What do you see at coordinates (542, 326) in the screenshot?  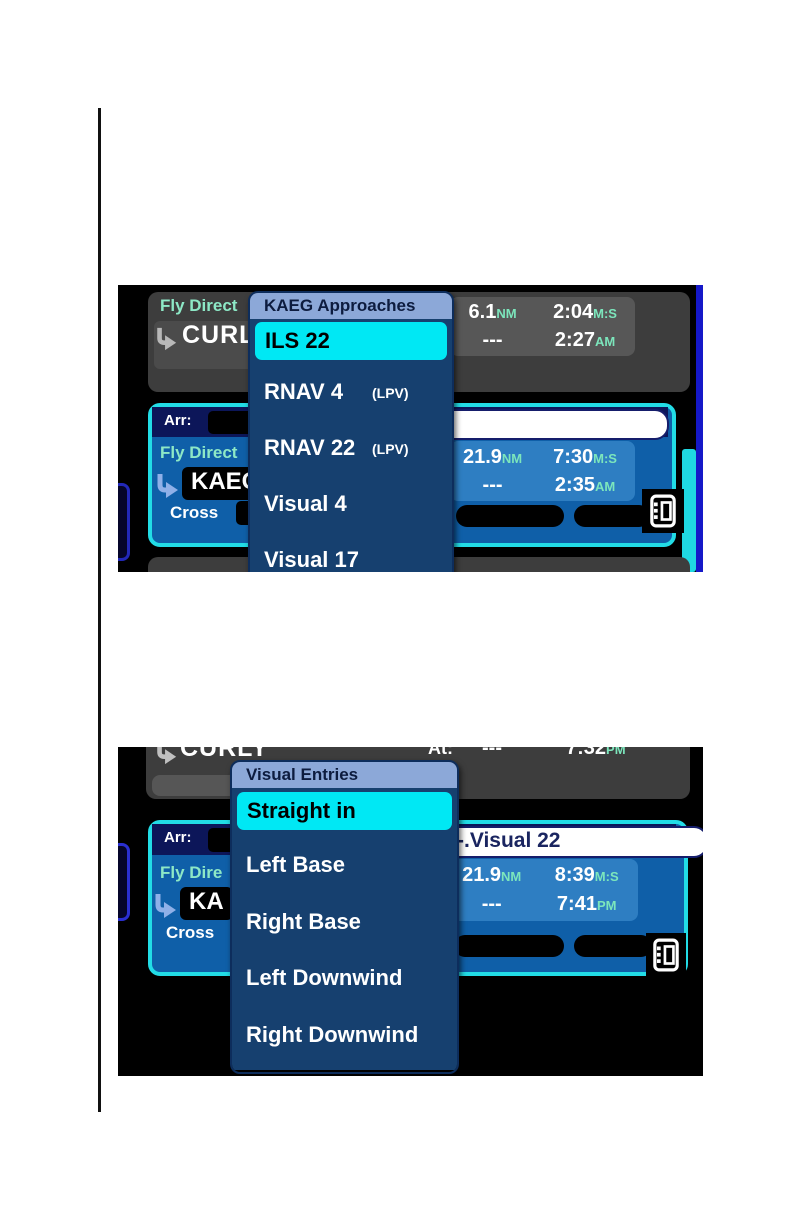 I see `leg-data-box: 6.1NM 2:04M:S --- 2:27AM` at bounding box center [542, 326].